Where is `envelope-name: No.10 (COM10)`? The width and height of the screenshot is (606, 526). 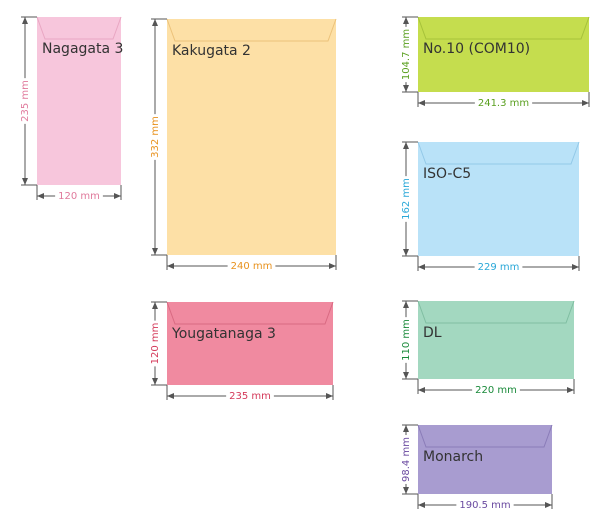
envelope-name: No.10 (COM10) is located at coordinates (476, 49).